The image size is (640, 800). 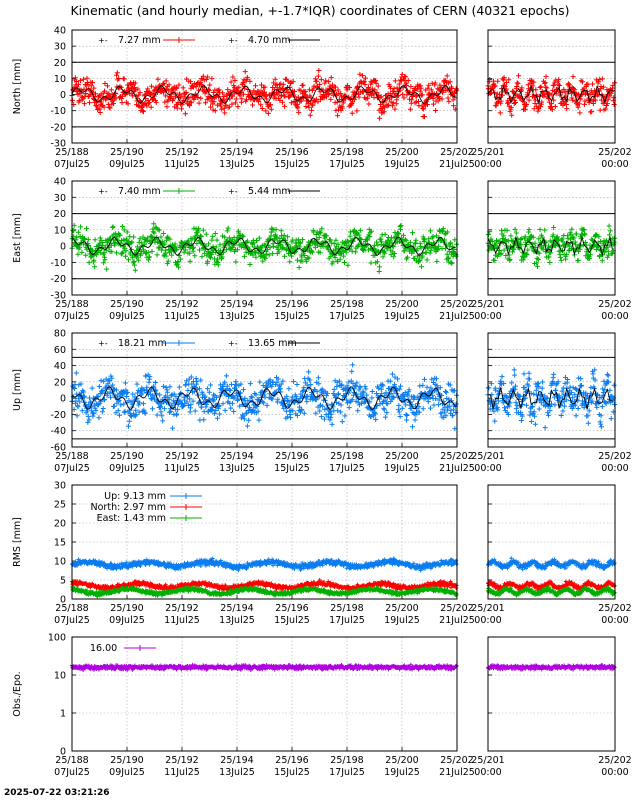 I want to click on legend: 16.00, so click(x=123, y=648).